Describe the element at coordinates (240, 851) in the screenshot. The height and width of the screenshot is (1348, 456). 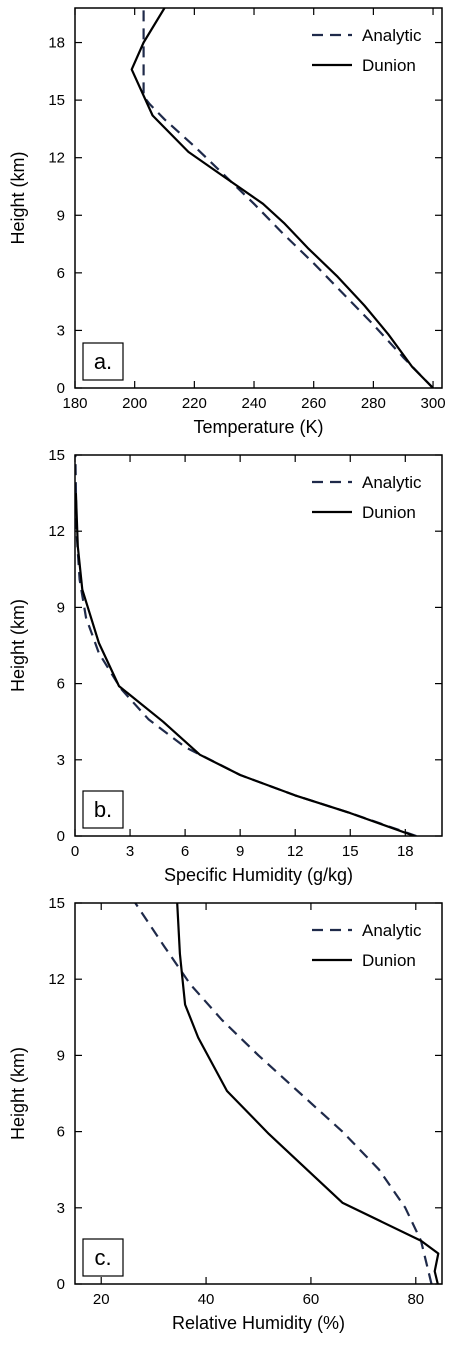
I see `x-tick-label: 9` at that location.